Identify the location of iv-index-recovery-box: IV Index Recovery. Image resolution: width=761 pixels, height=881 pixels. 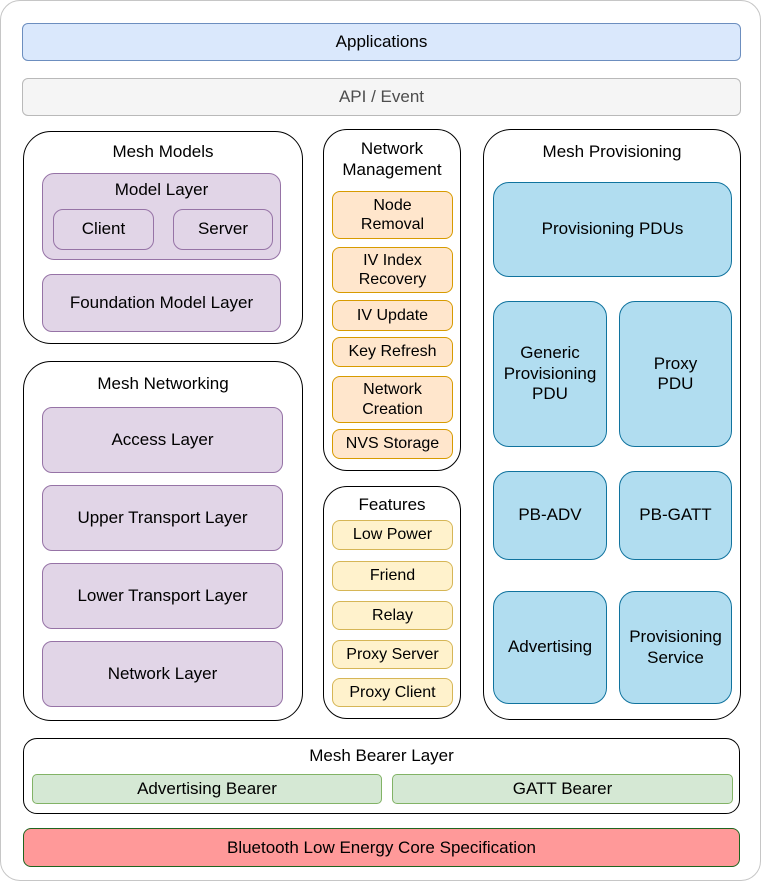
(392, 270).